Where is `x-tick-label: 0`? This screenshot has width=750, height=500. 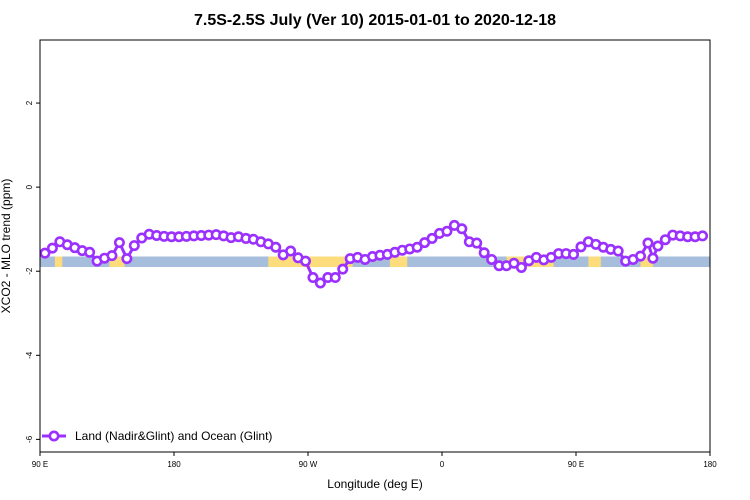 x-tick-label: 0 is located at coordinates (442, 464).